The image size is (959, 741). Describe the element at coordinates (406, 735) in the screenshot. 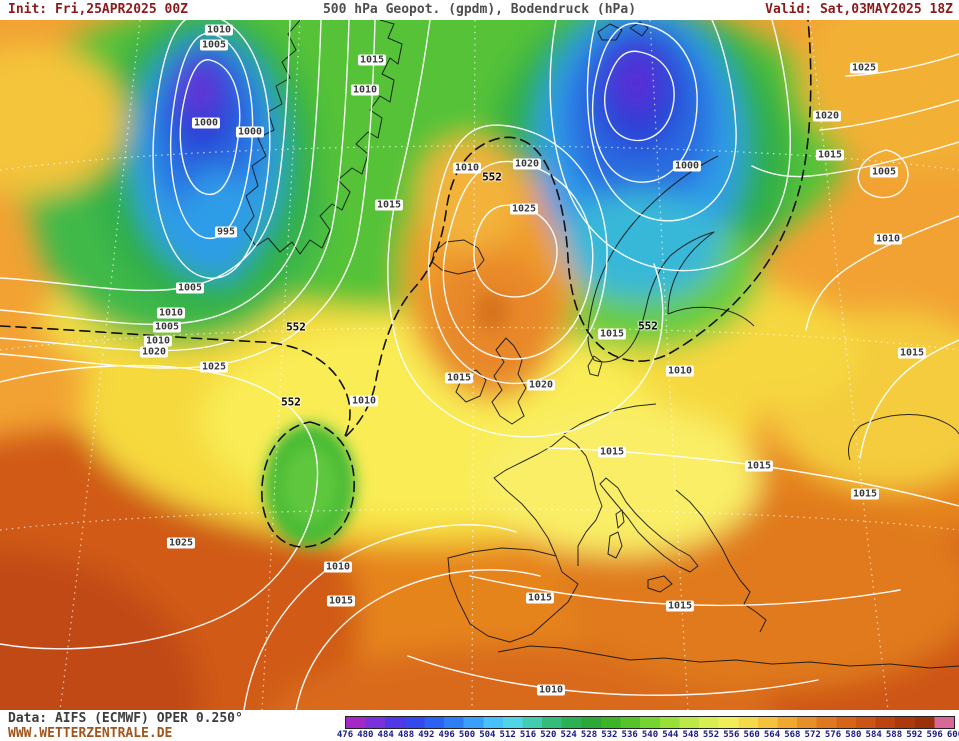

I see `colorbar-tick-label: 488` at that location.